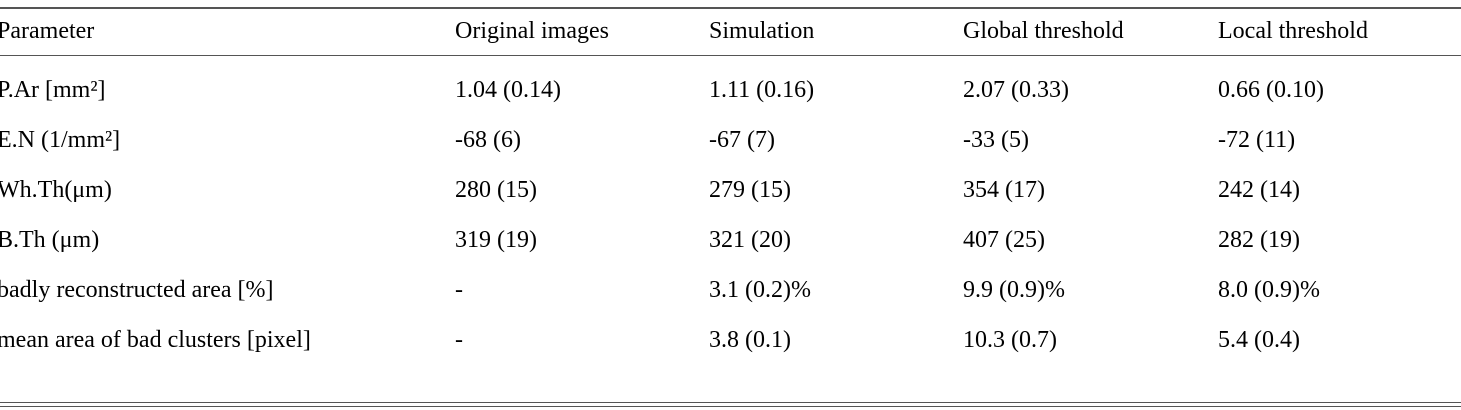  I want to click on header-rule, so click(730, 55).